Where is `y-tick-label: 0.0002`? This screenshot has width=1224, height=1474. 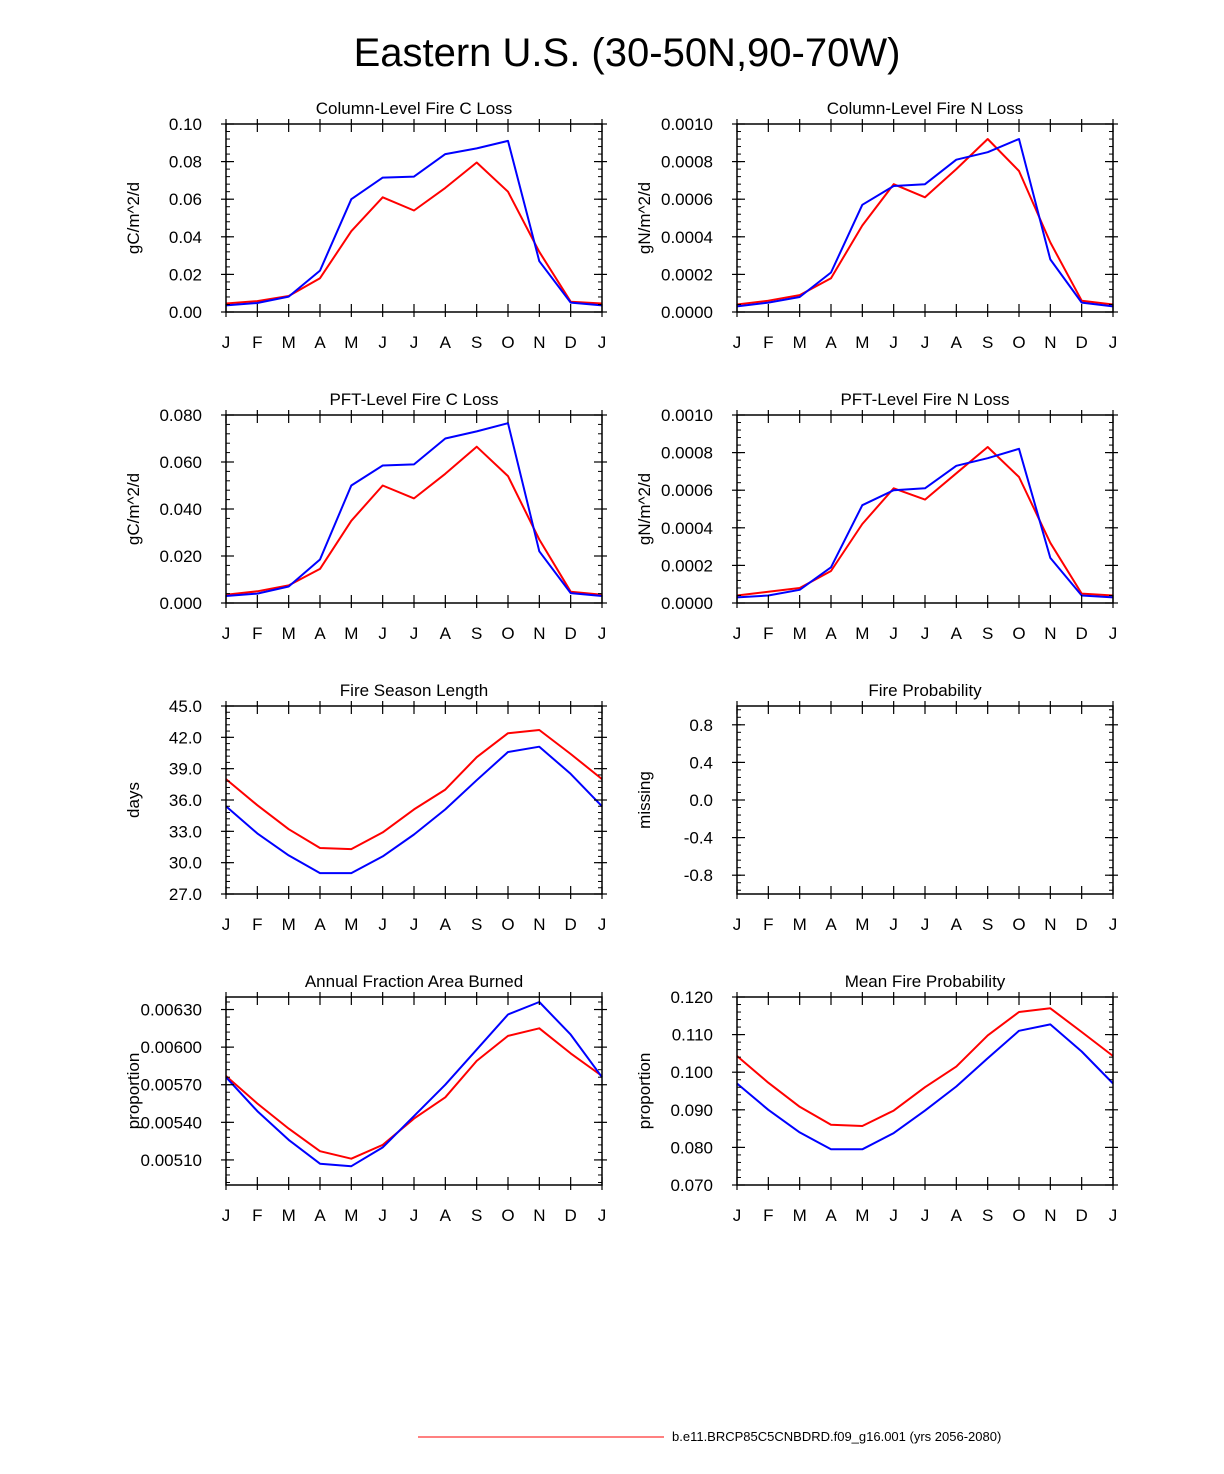 y-tick-label: 0.0002 is located at coordinates (687, 565).